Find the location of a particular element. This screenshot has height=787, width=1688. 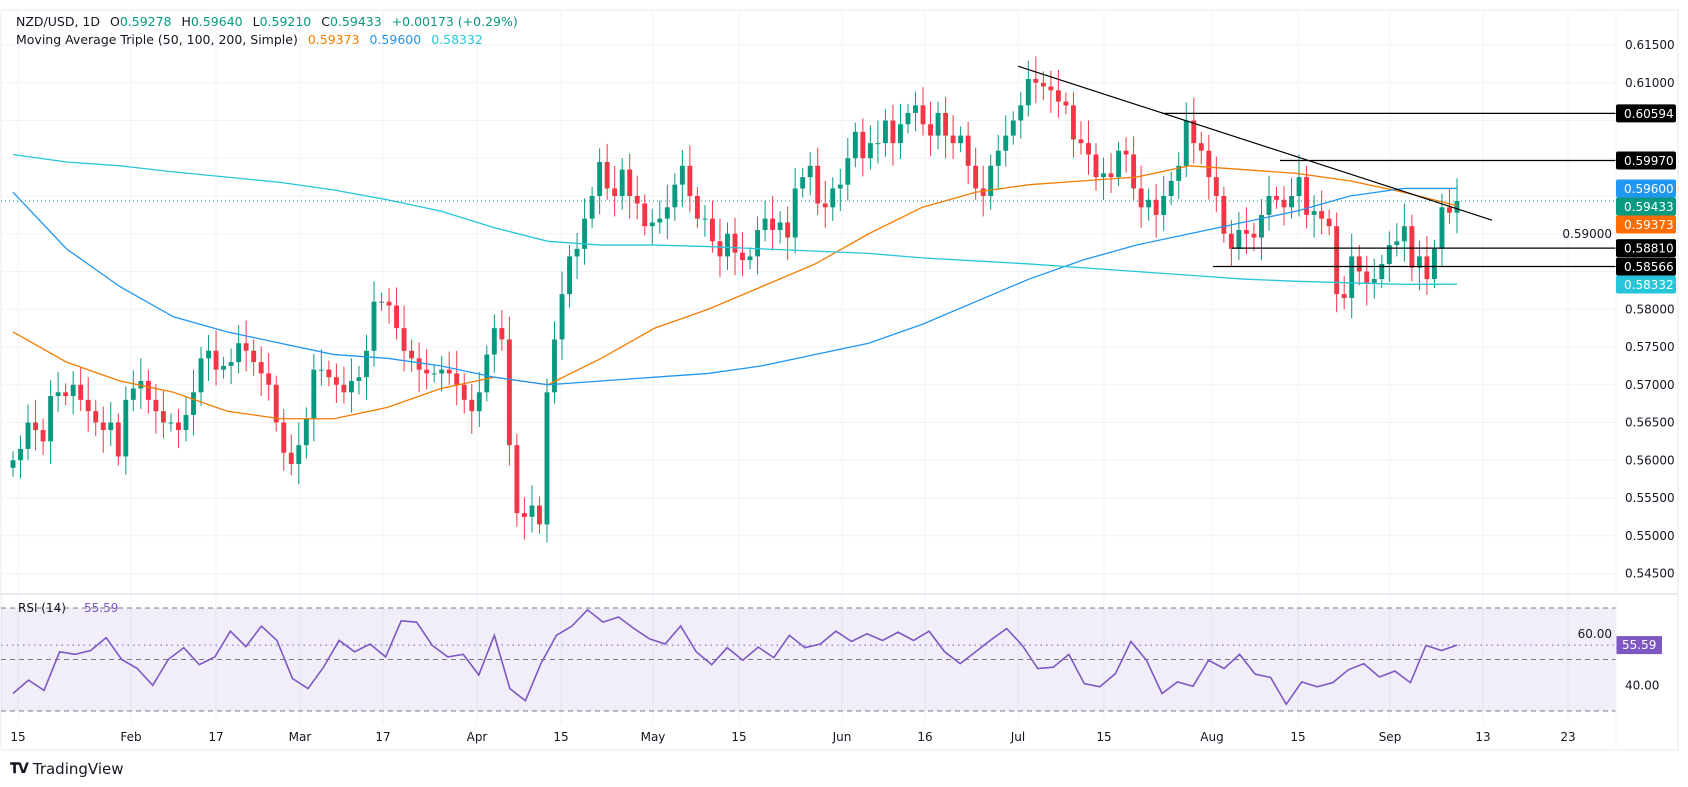

rsi-value-tag-bg is located at coordinates (1639, 645).